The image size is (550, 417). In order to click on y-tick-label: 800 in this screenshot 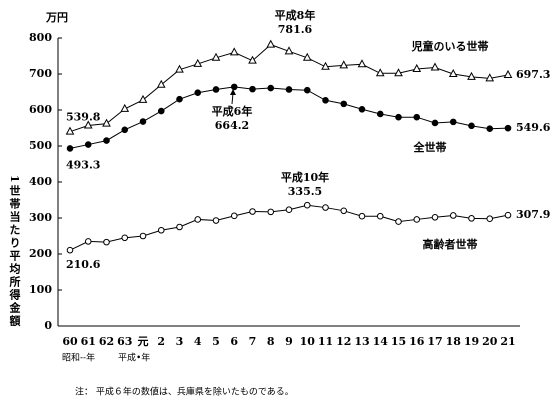, I will do `click(40, 37)`.